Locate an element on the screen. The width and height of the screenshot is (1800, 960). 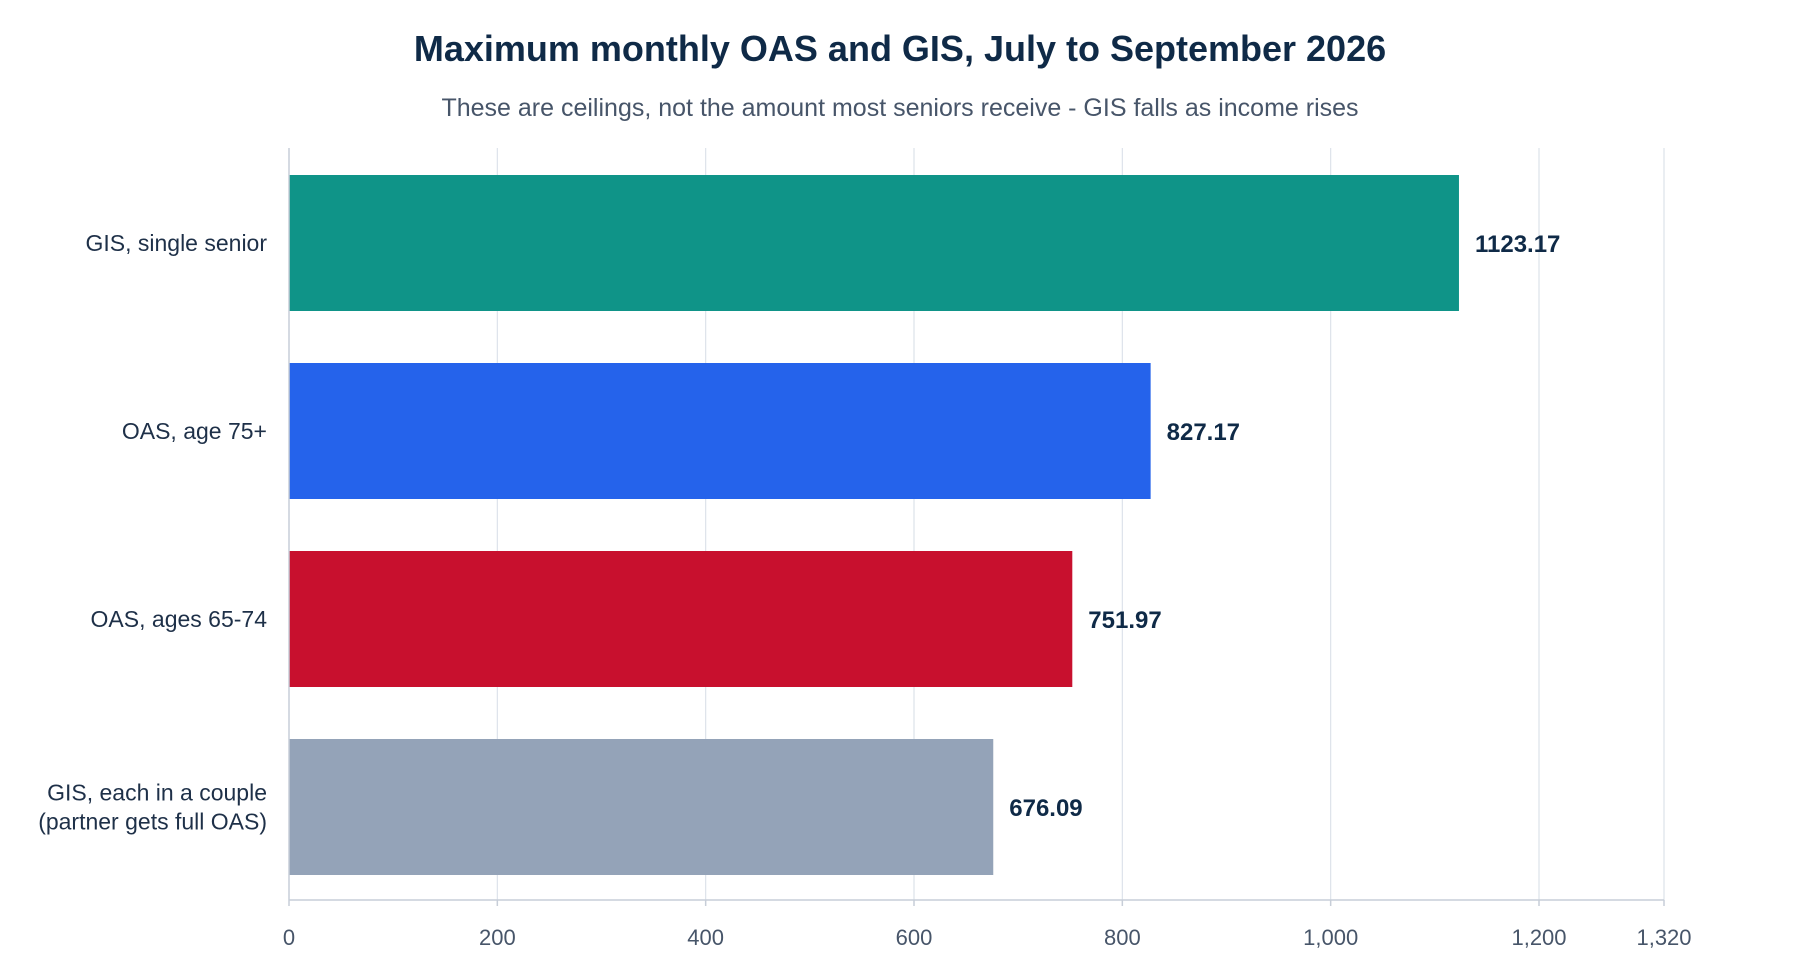
x-tick-label: 800 is located at coordinates (1122, 937).